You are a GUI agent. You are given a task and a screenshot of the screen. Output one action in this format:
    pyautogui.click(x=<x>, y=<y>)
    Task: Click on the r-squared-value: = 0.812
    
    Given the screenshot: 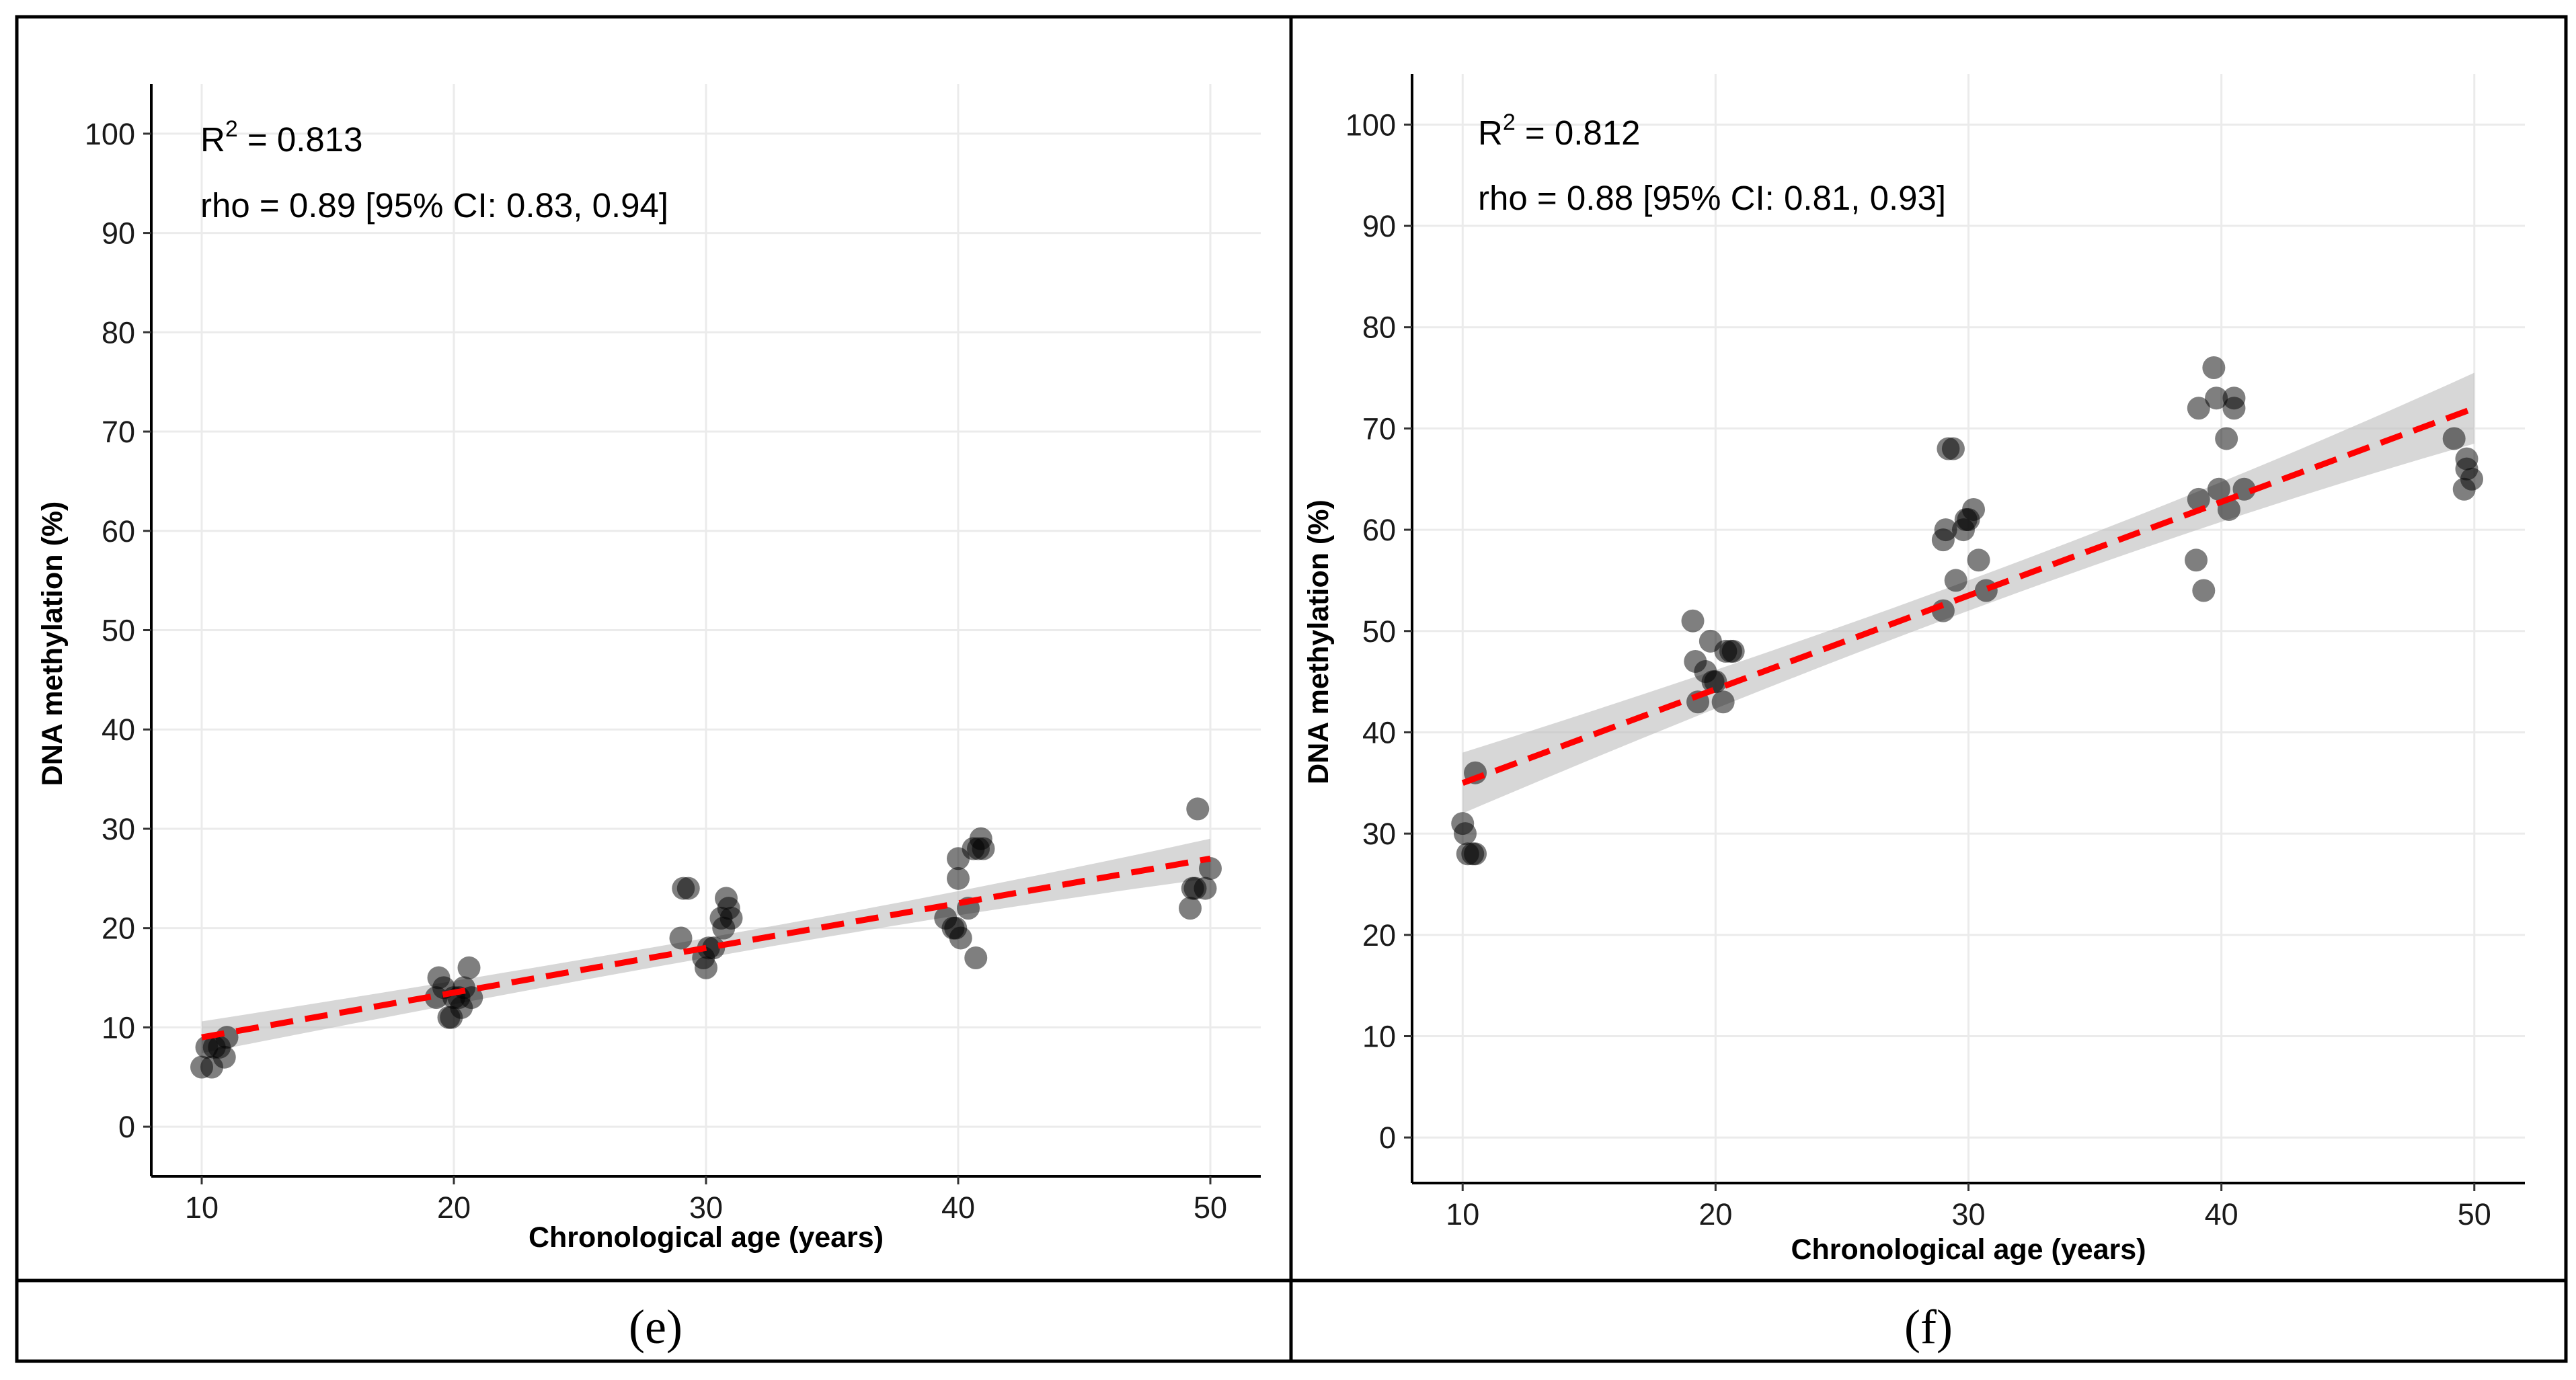 What is the action you would take?
    pyautogui.click(x=1579, y=133)
    